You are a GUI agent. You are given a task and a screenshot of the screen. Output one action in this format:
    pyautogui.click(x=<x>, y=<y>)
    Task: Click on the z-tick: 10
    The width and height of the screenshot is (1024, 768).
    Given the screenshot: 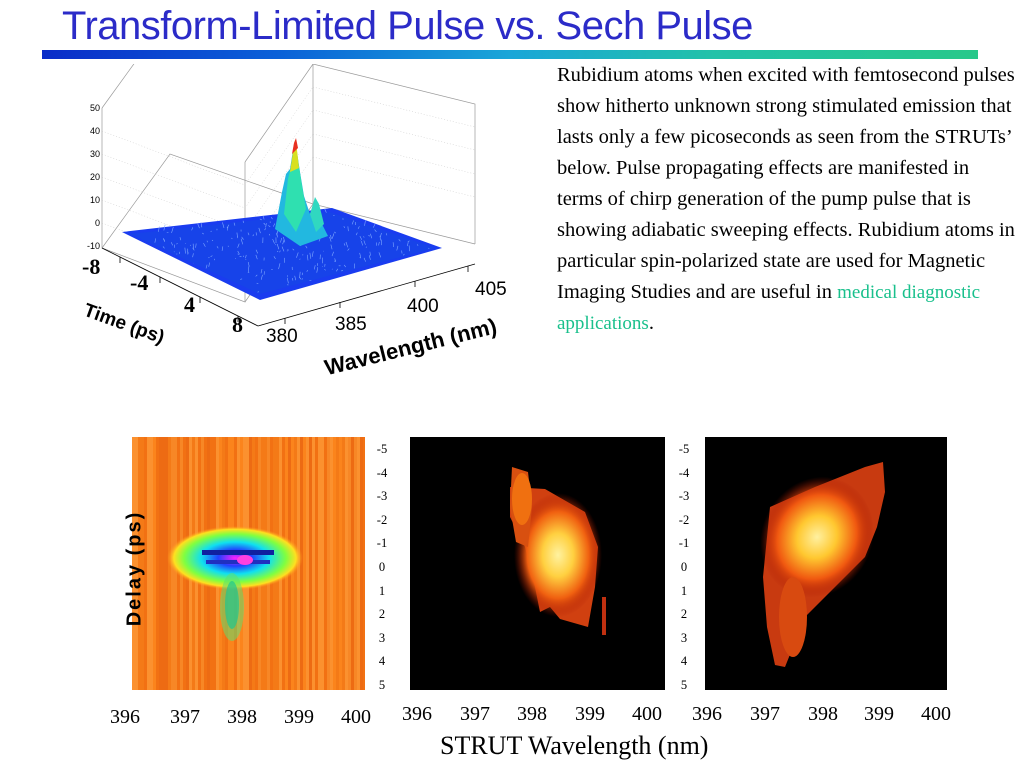 What is the action you would take?
    pyautogui.click(x=94, y=200)
    